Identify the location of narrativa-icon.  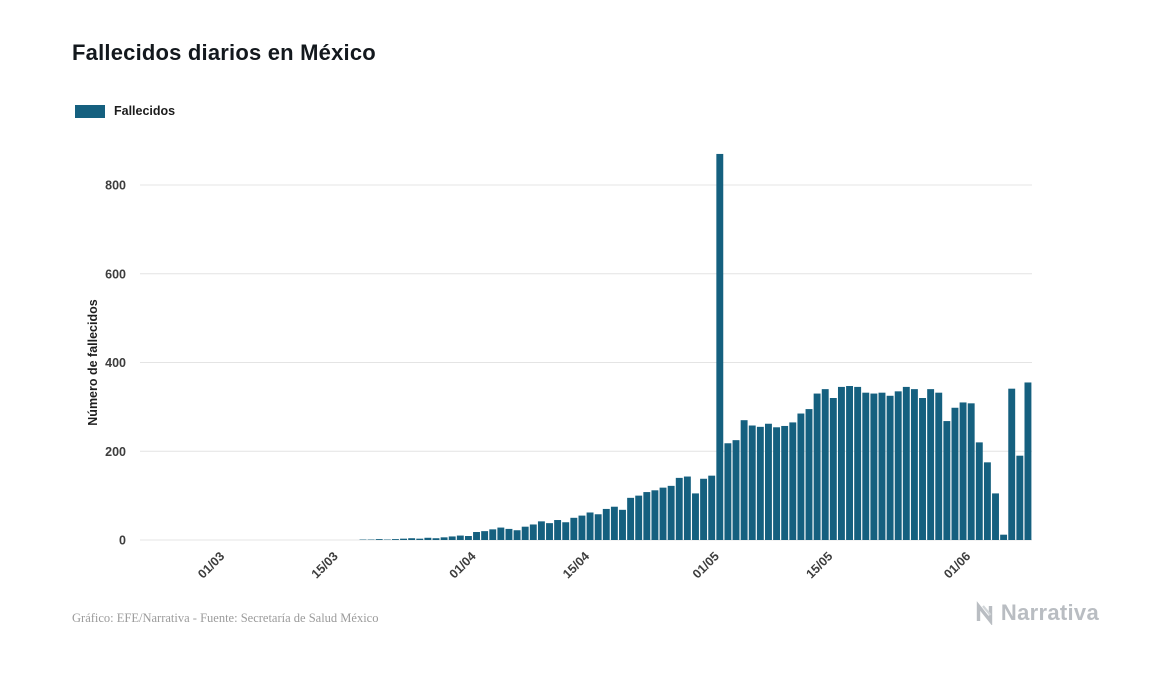
(984, 613).